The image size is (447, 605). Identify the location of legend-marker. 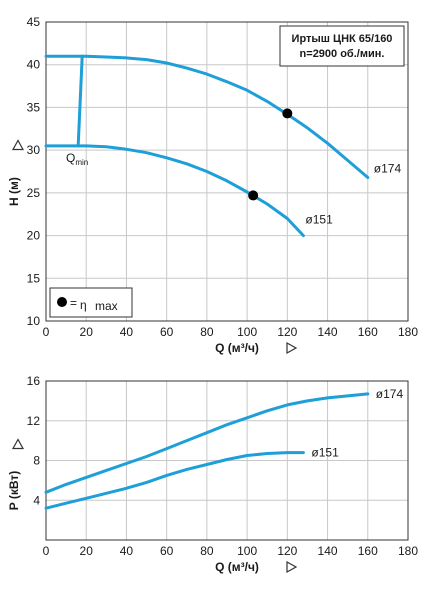
(62, 302).